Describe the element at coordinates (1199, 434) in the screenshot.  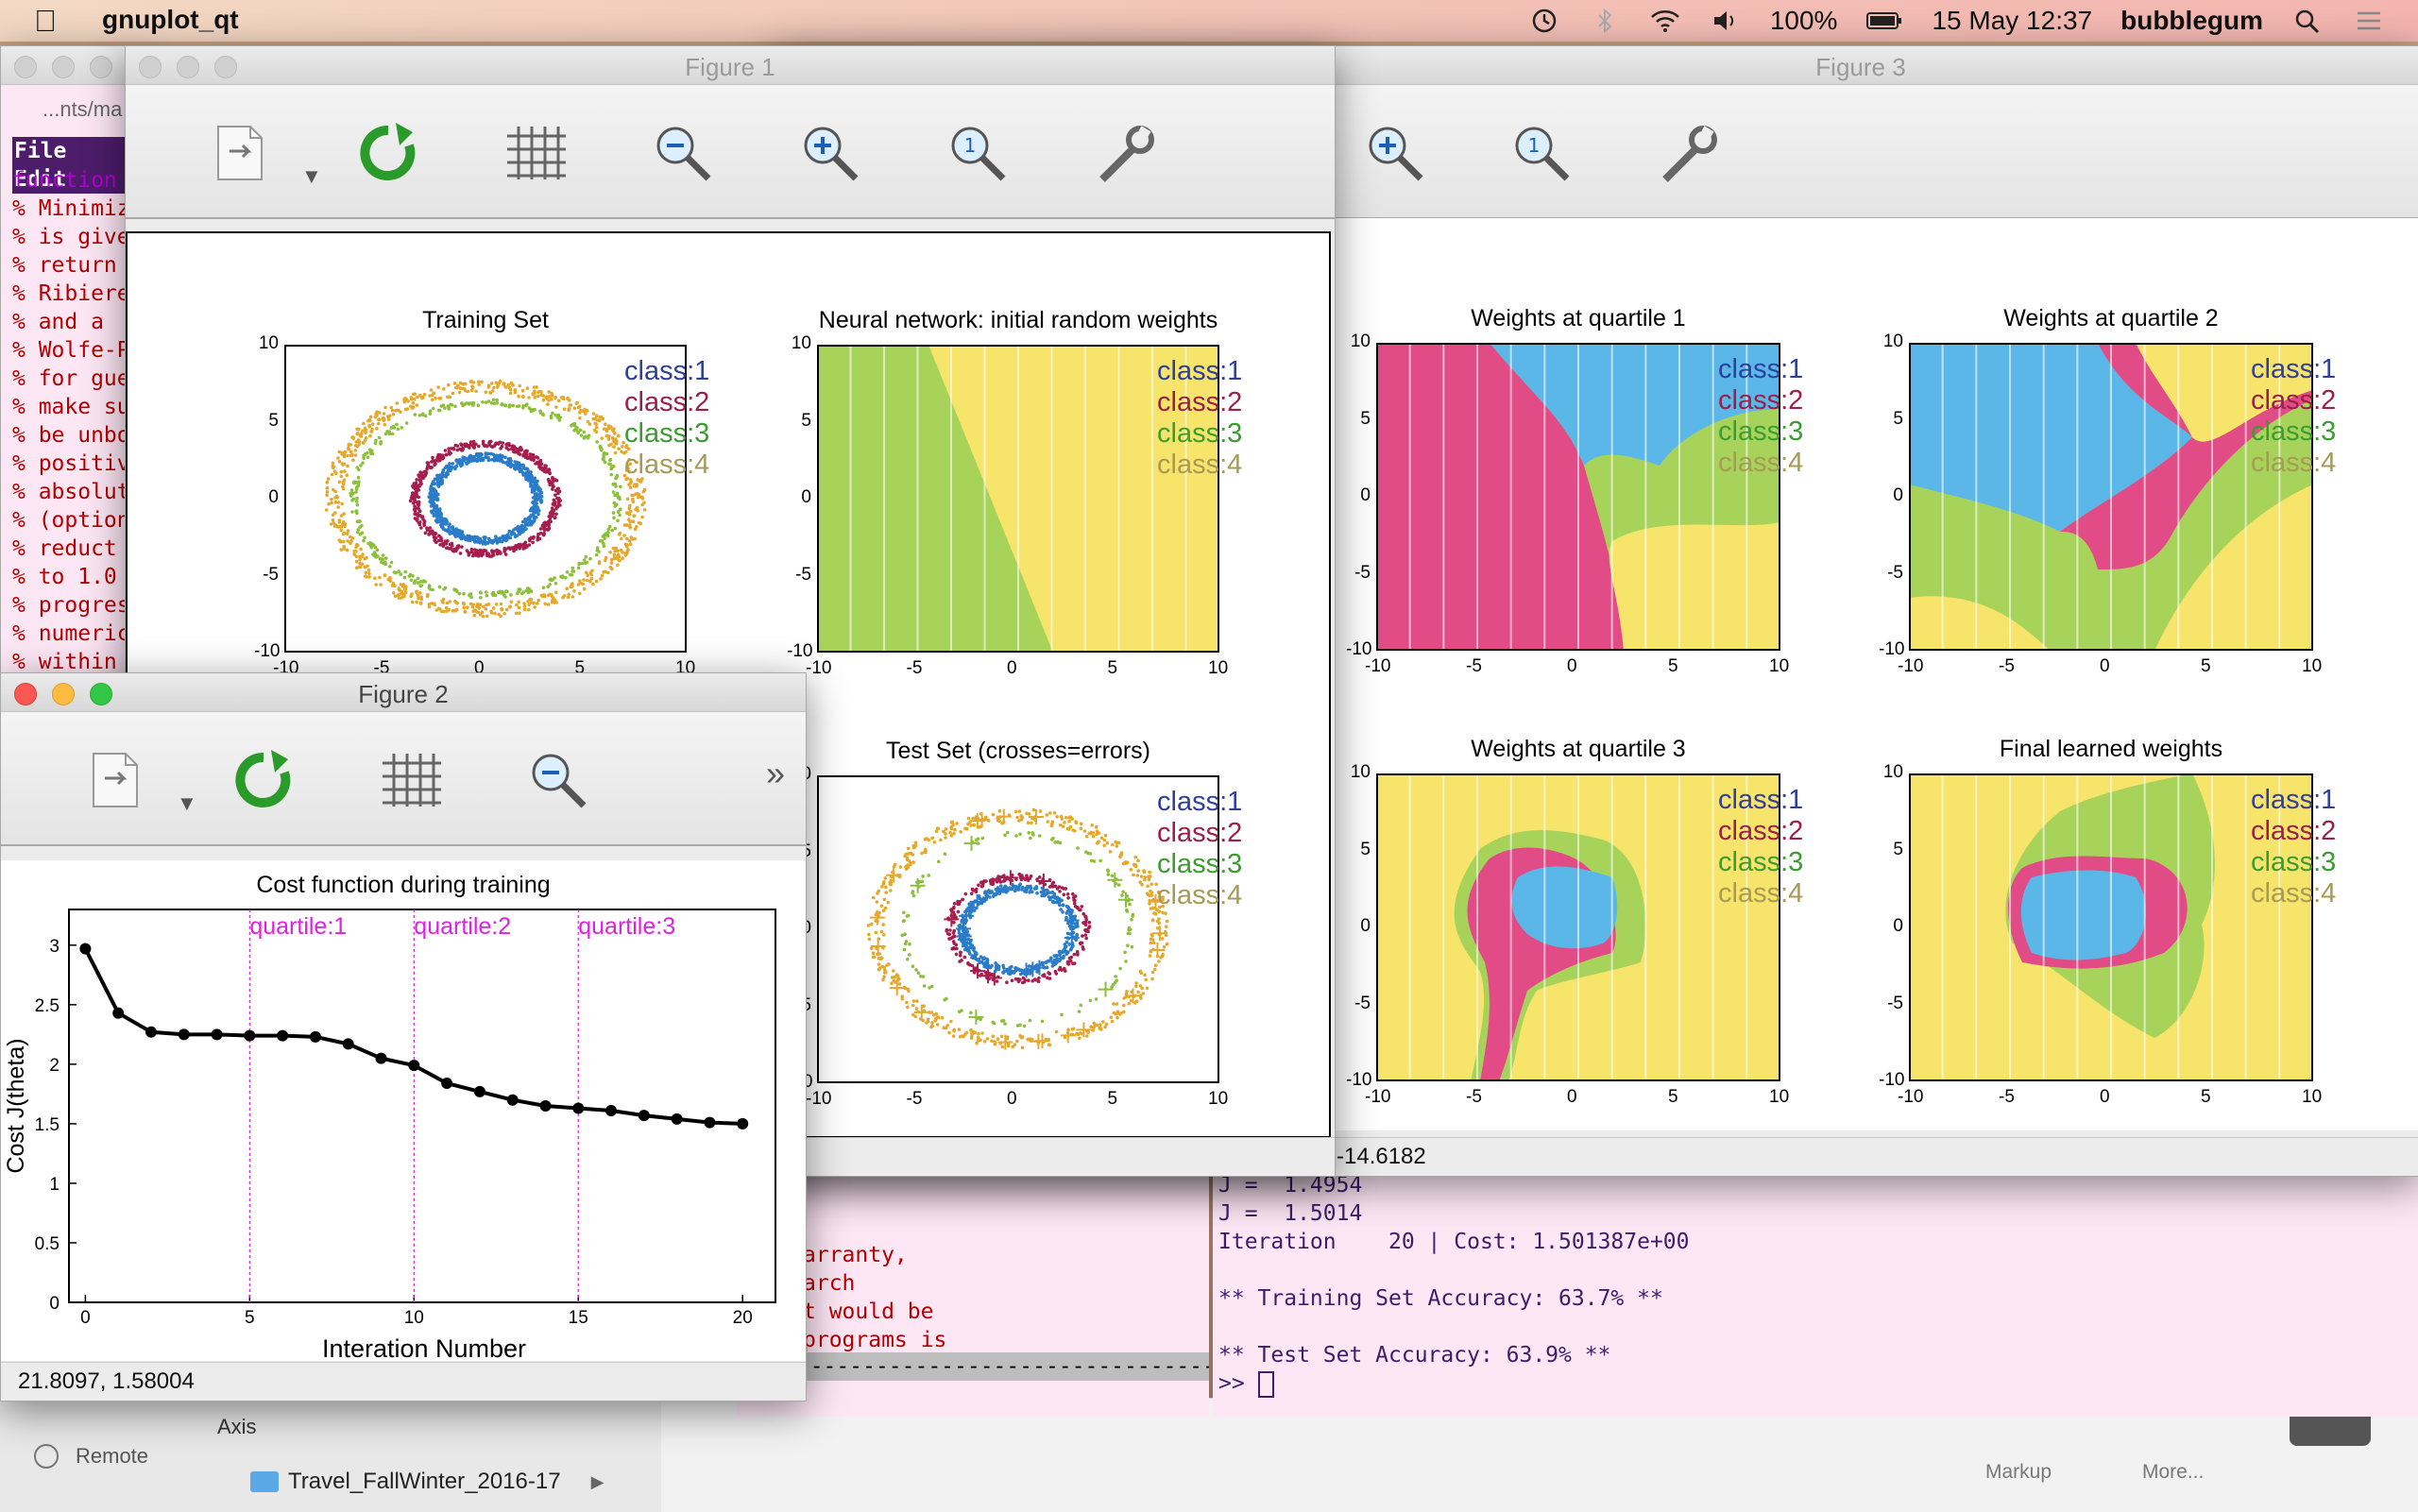
I see `legend-entry: class:3` at that location.